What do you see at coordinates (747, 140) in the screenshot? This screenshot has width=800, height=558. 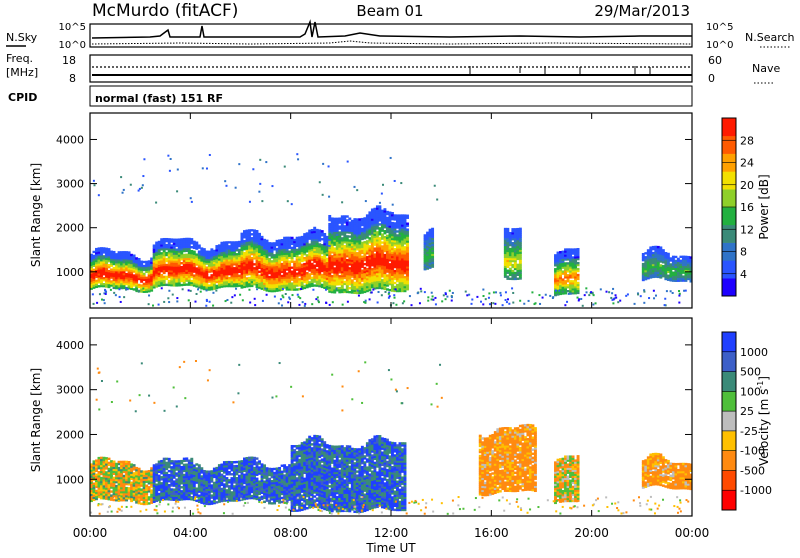 I see `power-colorbar-tick: 28` at bounding box center [747, 140].